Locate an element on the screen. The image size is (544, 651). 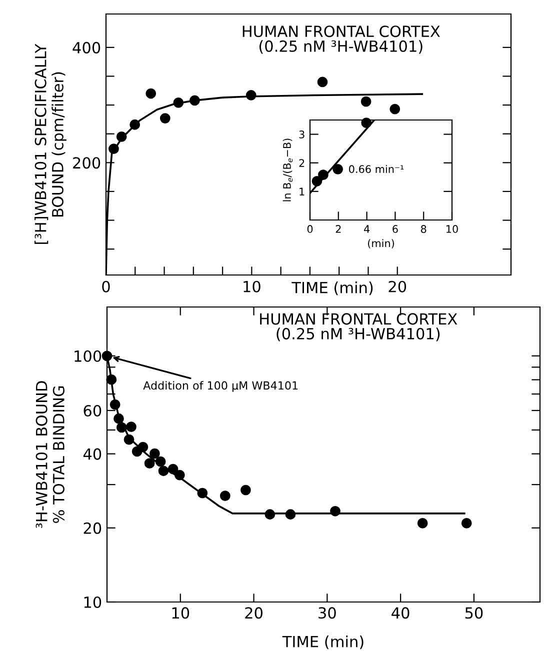
y-tick-label: 3 is located at coordinates (301, 134).